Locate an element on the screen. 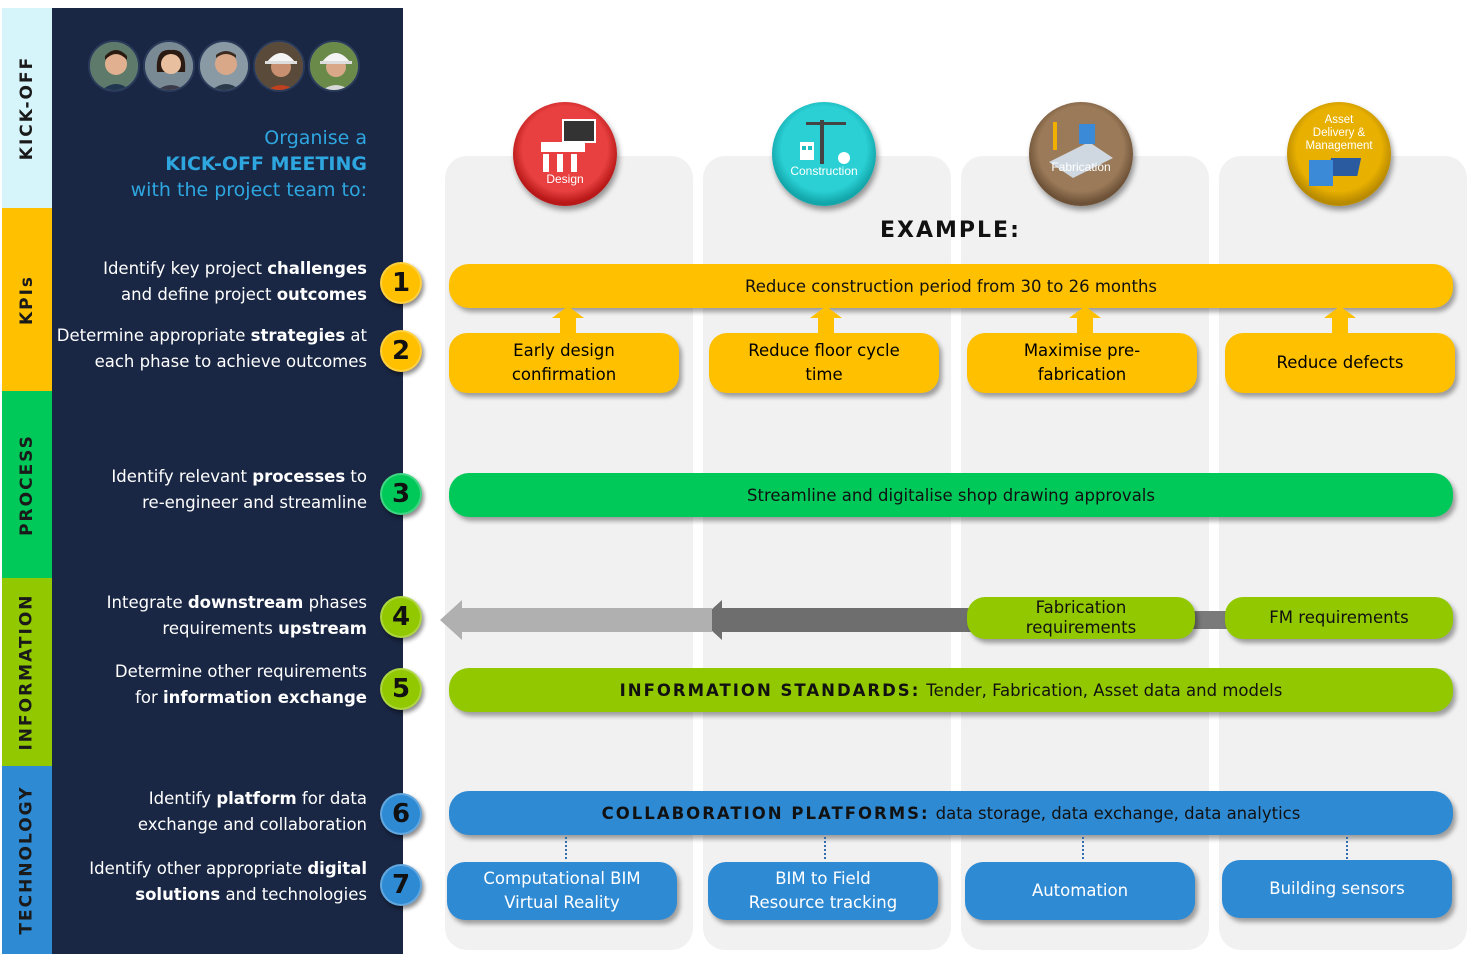 The height and width of the screenshot is (965, 1473). step-number-4: 4 is located at coordinates (401, 617).